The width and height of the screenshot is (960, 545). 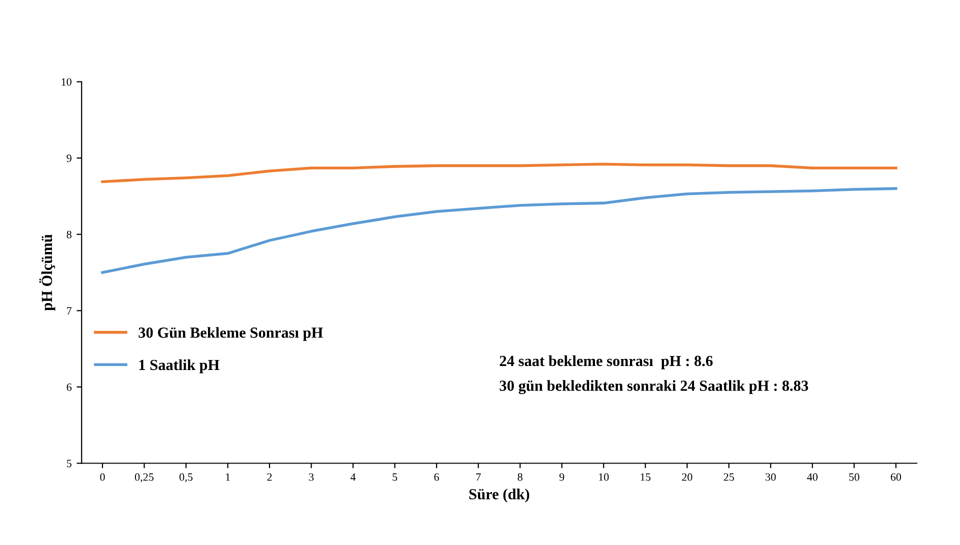 What do you see at coordinates (69, 387) in the screenshot?
I see `y-tick-label: 6` at bounding box center [69, 387].